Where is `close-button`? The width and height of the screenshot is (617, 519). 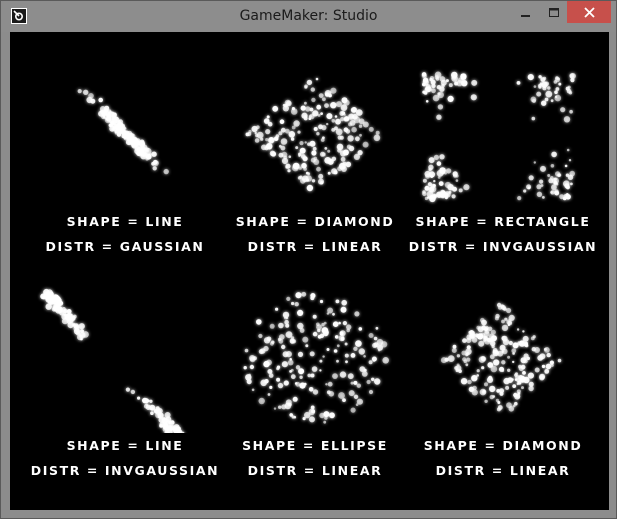
close-button is located at coordinates (589, 12).